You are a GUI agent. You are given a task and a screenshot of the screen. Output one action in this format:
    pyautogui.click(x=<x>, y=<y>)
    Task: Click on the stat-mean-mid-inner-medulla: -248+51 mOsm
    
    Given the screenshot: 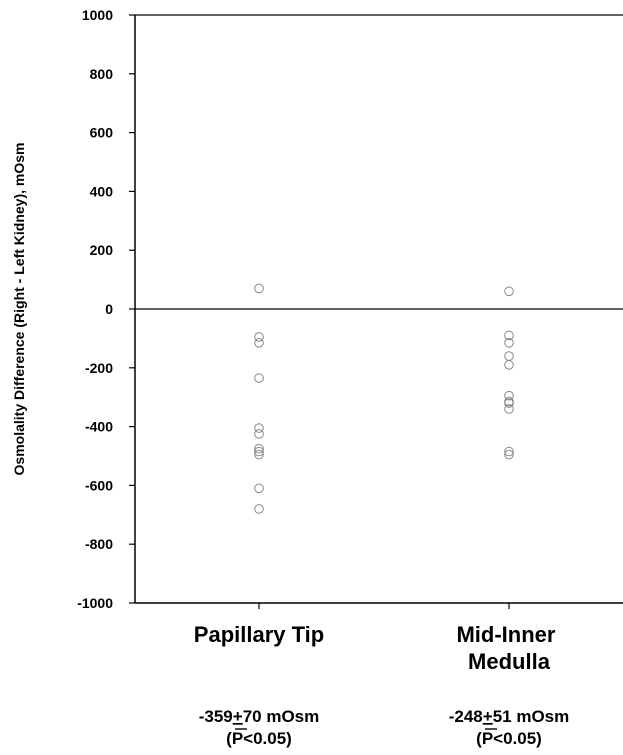 What is the action you would take?
    pyautogui.click(x=509, y=716)
    